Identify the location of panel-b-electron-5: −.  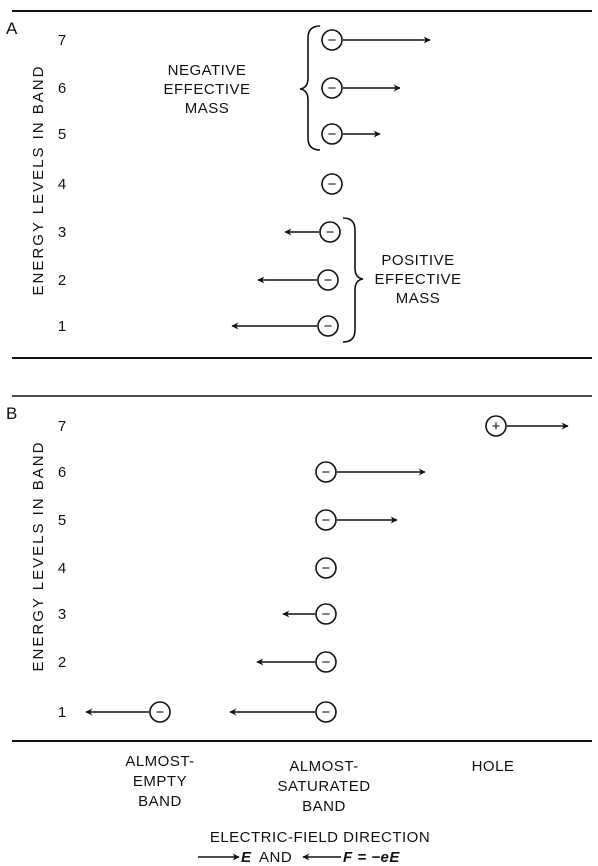
(356, 520).